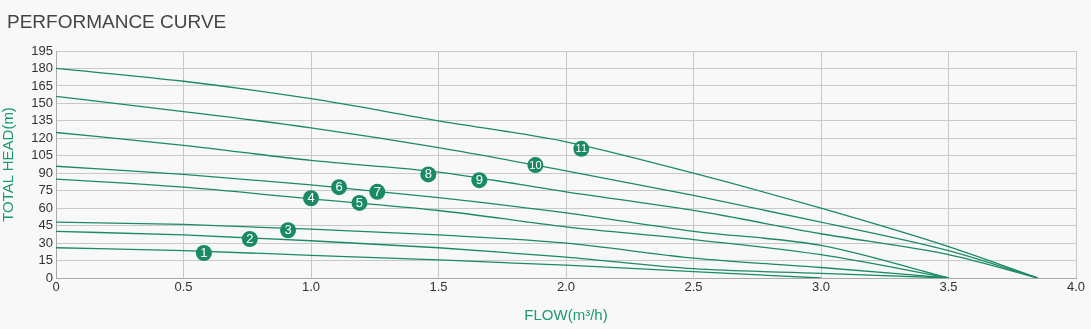 Image resolution: width=1091 pixels, height=329 pixels. What do you see at coordinates (42, 155) in the screenshot?
I see `y-tick-label: 105` at bounding box center [42, 155].